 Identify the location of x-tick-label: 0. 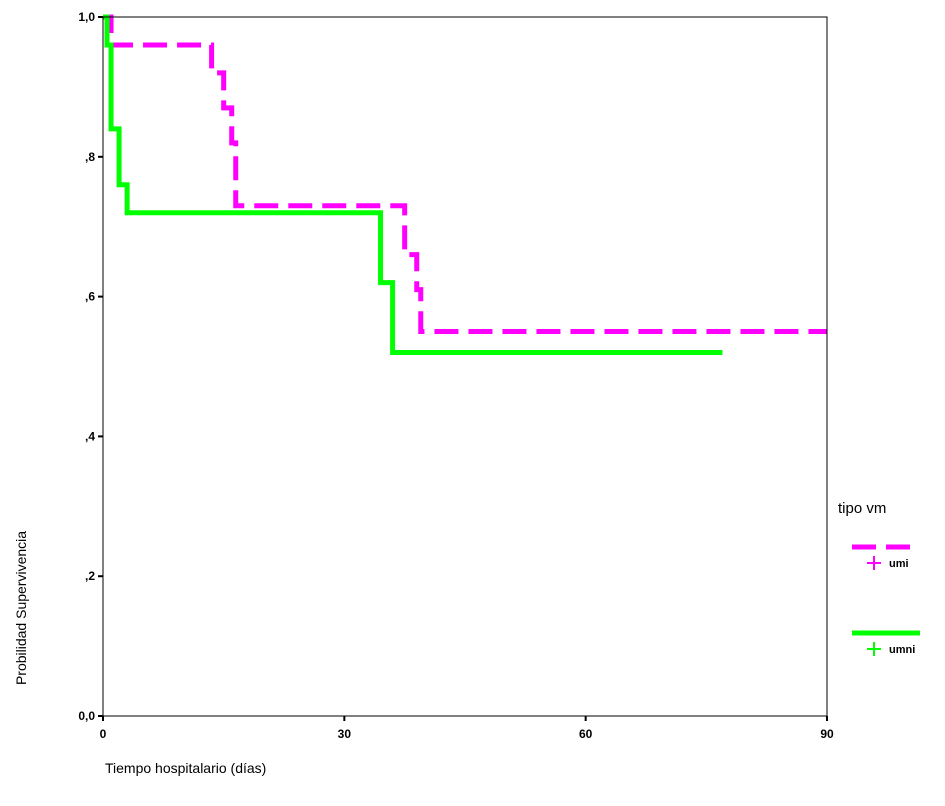
(103, 734).